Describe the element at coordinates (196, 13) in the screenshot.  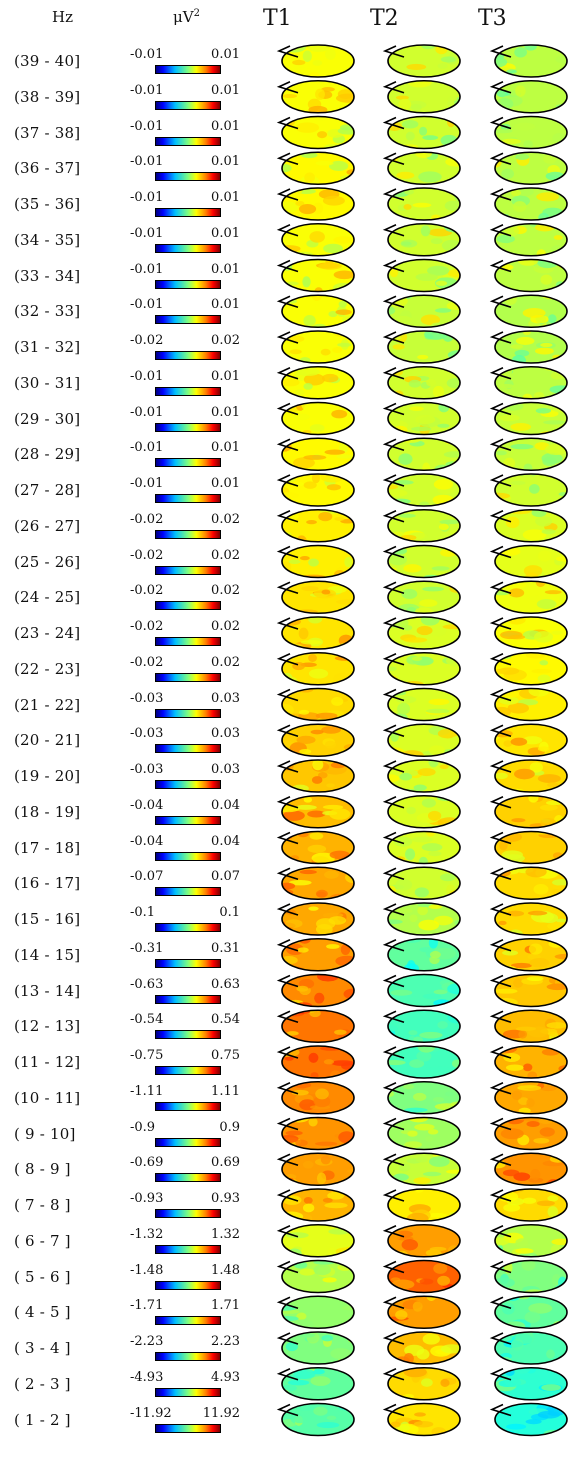
I see `unit-superscript: 2` at that location.